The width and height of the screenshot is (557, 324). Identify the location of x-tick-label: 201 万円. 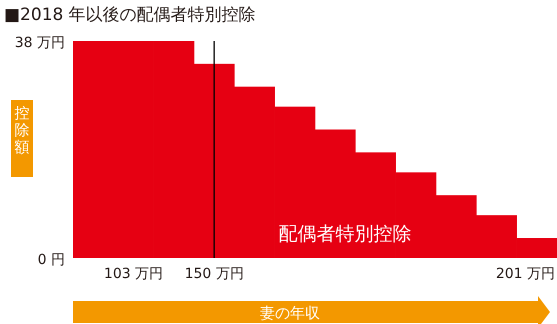
(525, 274).